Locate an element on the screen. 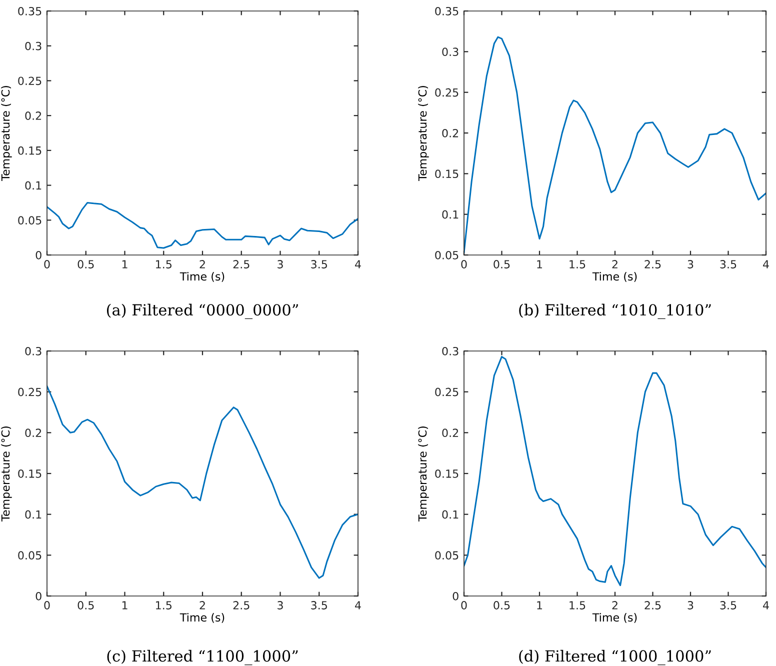 The image size is (776, 666). text: (a) Filtered “0000_0000” is located at coordinates (202, 312).